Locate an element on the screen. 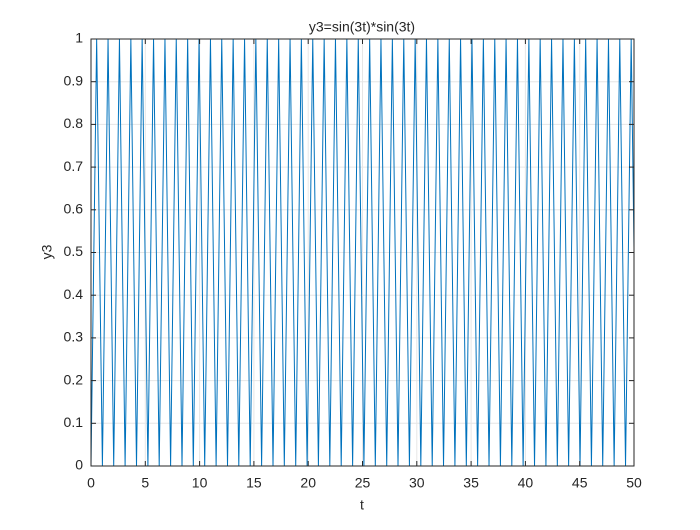  x-tick-label: 40 is located at coordinates (526, 483).